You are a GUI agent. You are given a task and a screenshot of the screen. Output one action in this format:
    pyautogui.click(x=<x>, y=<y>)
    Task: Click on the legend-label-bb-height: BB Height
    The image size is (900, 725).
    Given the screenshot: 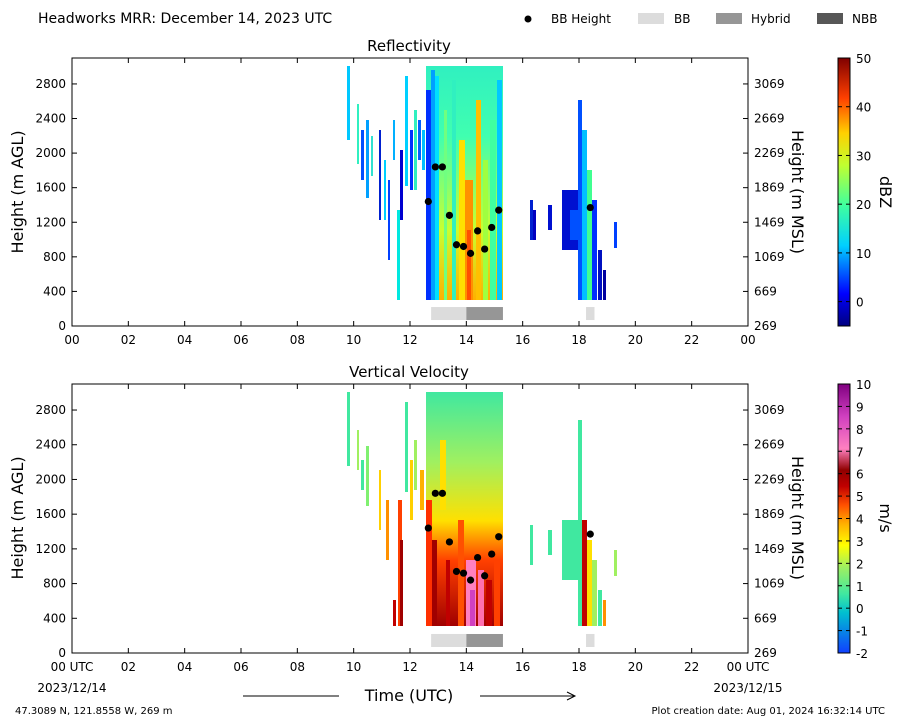 What is the action you would take?
    pyautogui.click(x=581, y=19)
    